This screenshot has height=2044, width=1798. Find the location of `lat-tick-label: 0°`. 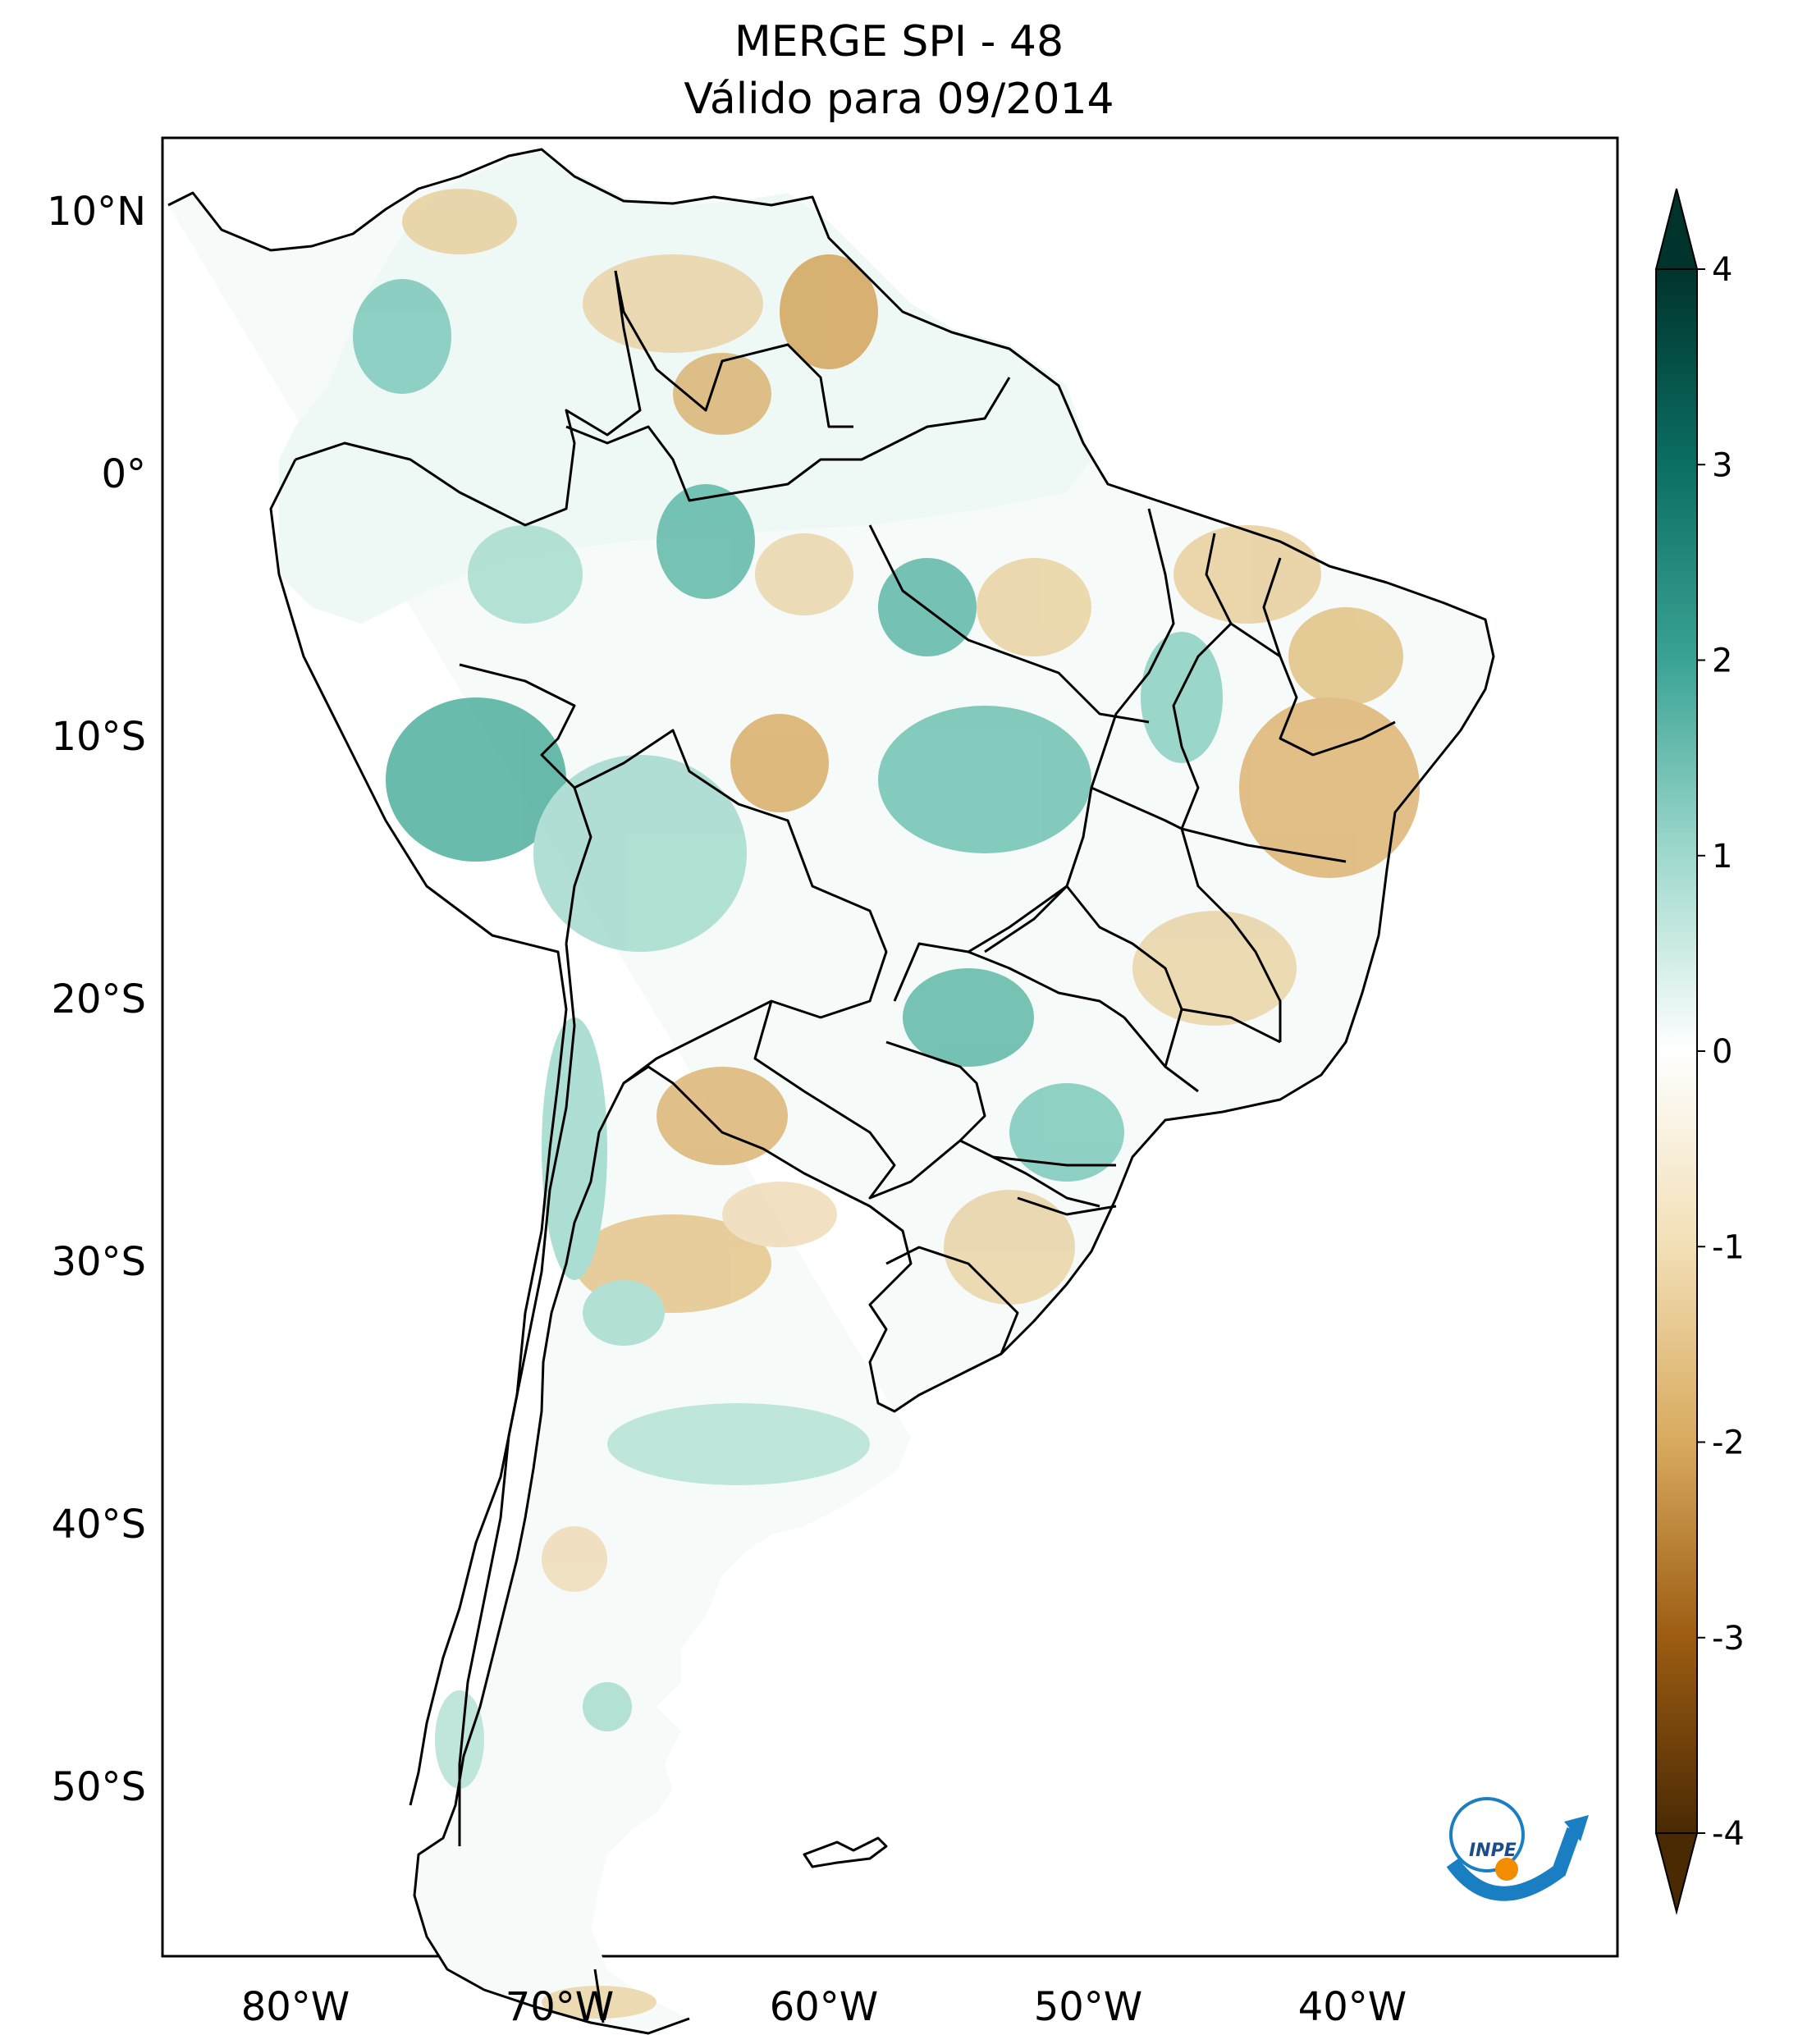

lat-tick-label: 0° is located at coordinates (123, 474).